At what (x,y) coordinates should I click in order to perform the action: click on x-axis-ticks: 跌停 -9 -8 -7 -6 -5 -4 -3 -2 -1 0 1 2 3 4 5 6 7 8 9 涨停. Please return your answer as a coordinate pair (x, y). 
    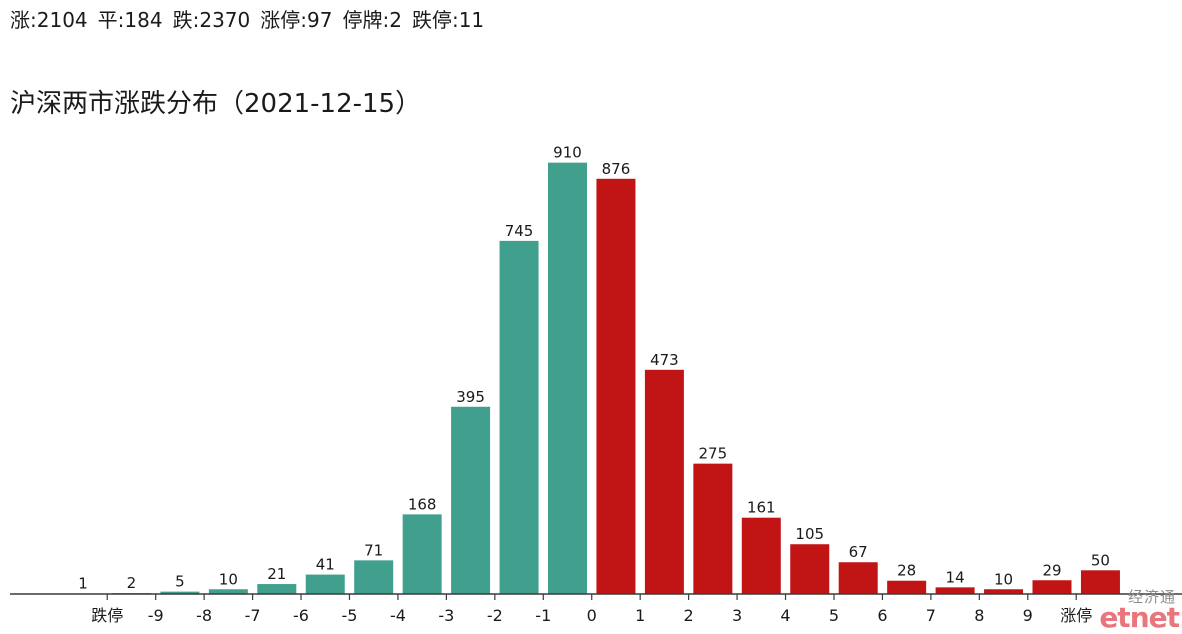
    Looking at the image, I should click on (591, 609).